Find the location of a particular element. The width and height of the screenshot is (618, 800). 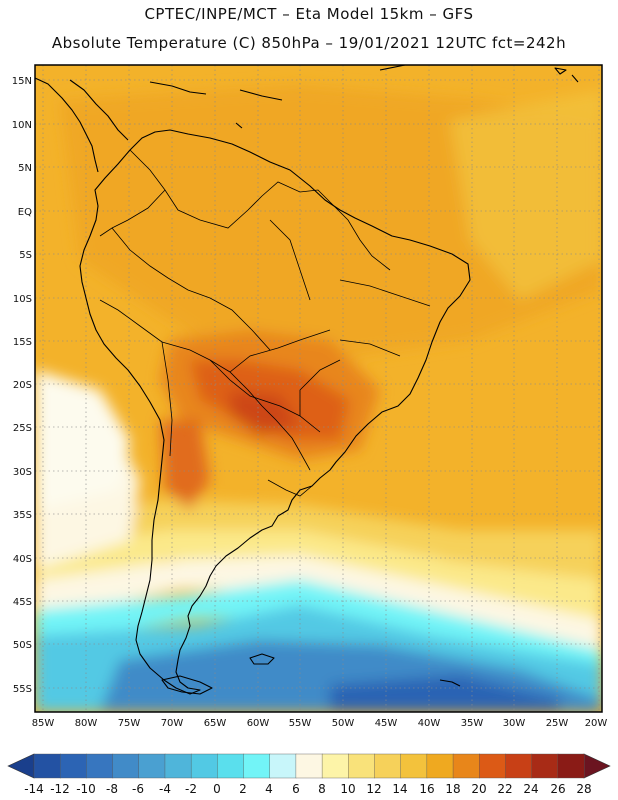

lat-label: 40S is located at coordinates (22, 559).